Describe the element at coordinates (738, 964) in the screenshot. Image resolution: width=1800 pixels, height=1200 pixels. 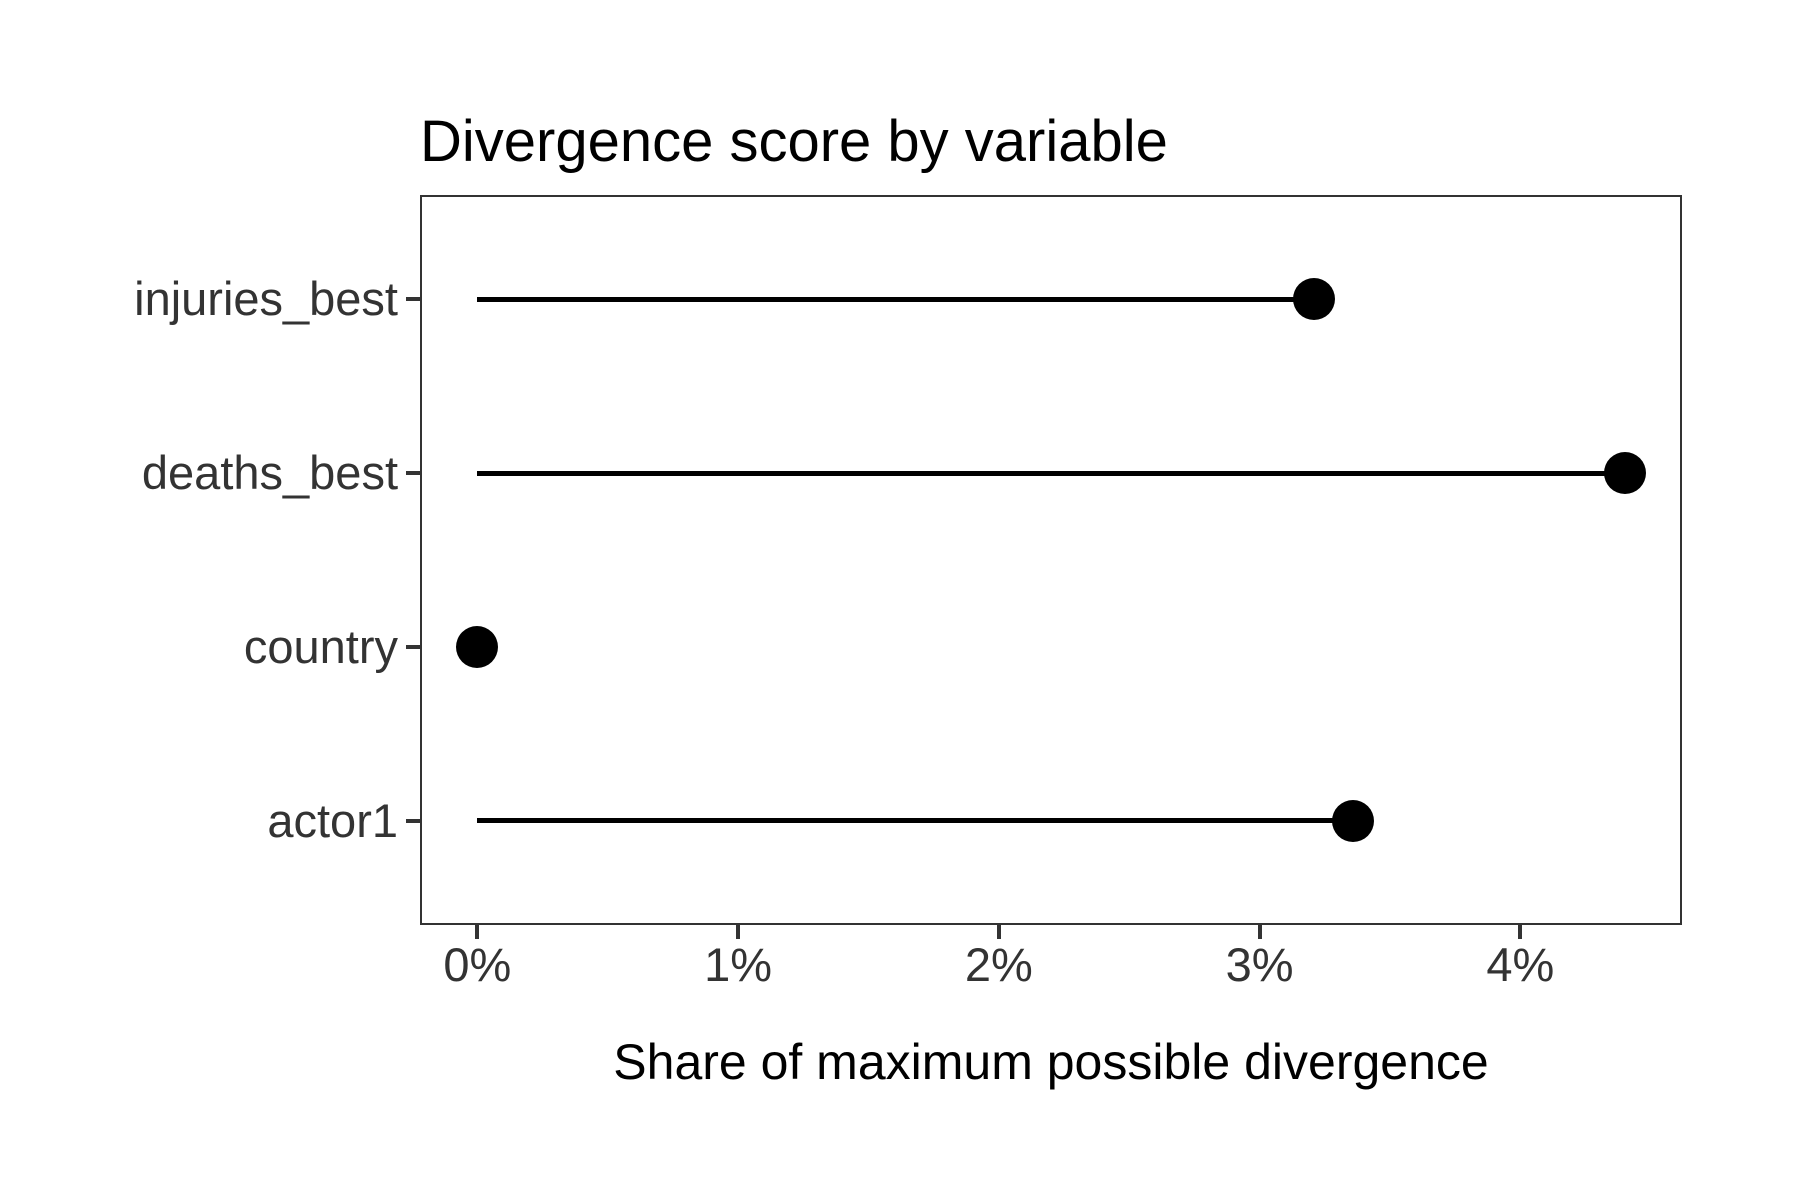
I see `x-tick-label: 1%` at that location.